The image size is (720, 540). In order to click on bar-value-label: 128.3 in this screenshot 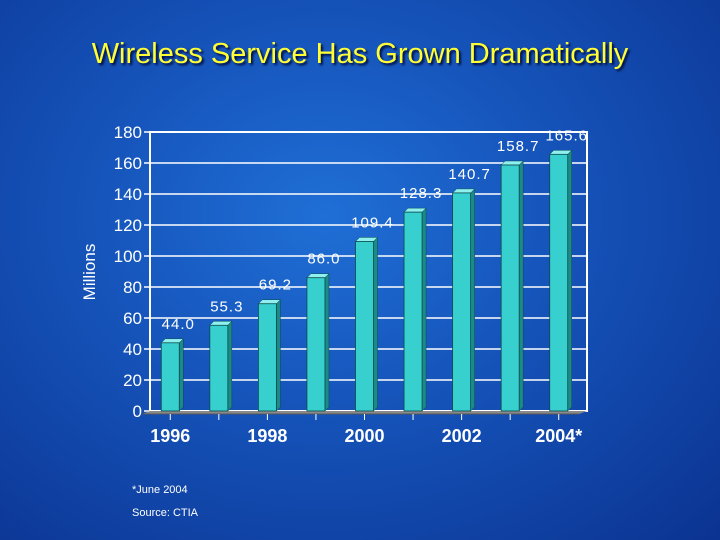, I will do `click(421, 193)`.